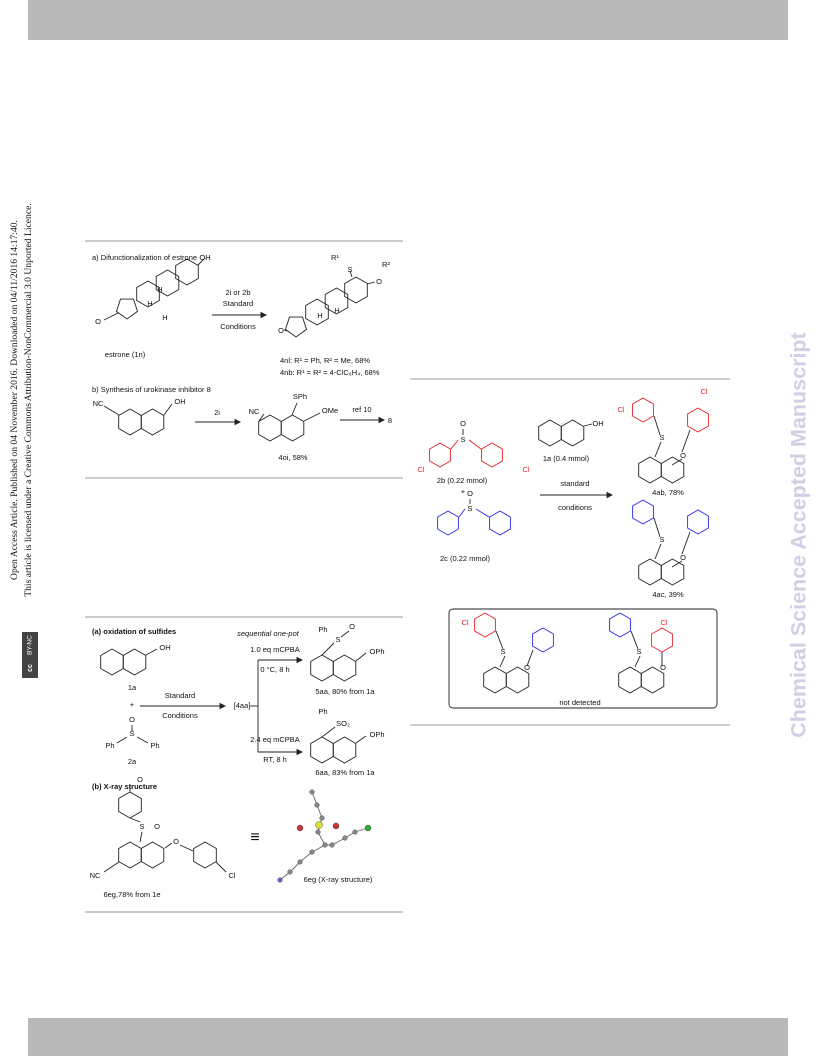 Image resolution: width=816 pixels, height=1056 pixels. Describe the element at coordinates (132, 761) in the screenshot. I see `scheme-label: 2a` at that location.